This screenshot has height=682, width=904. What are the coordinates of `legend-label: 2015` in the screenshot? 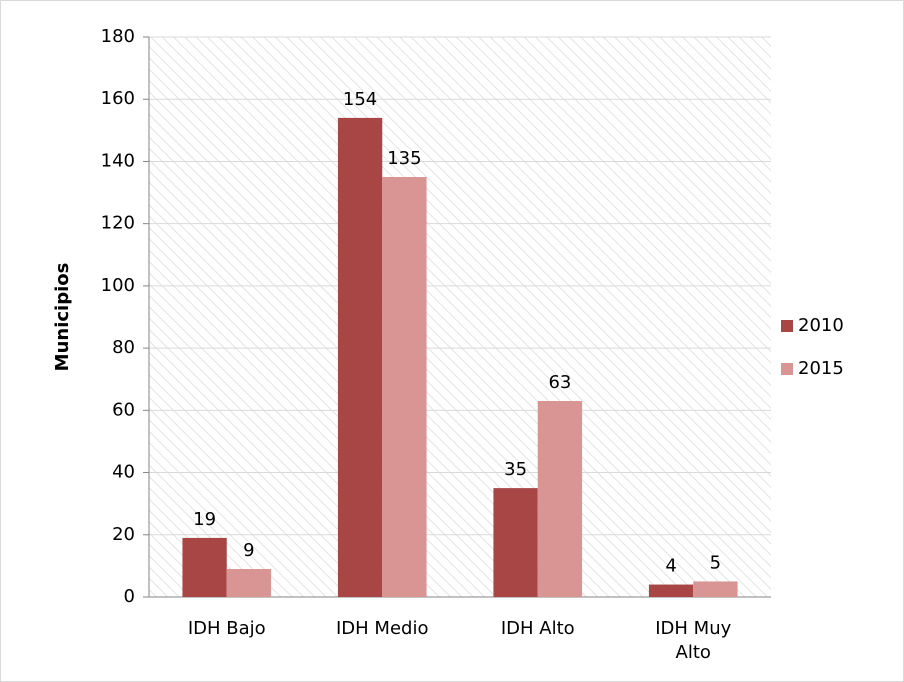 It's located at (821, 368).